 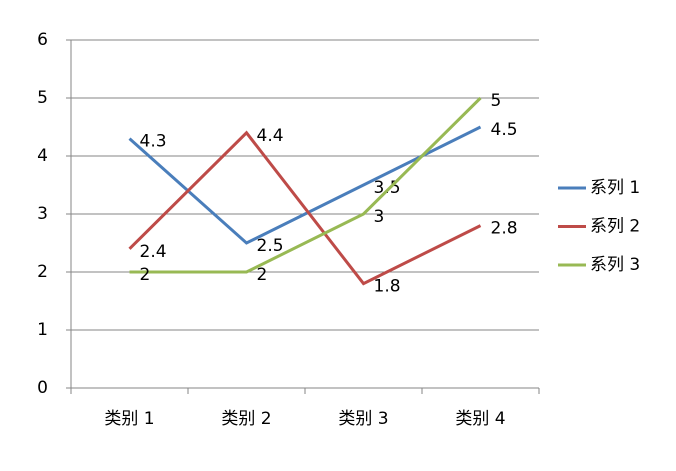 What do you see at coordinates (504, 130) in the screenshot?
I see `data-label: 4.5` at bounding box center [504, 130].